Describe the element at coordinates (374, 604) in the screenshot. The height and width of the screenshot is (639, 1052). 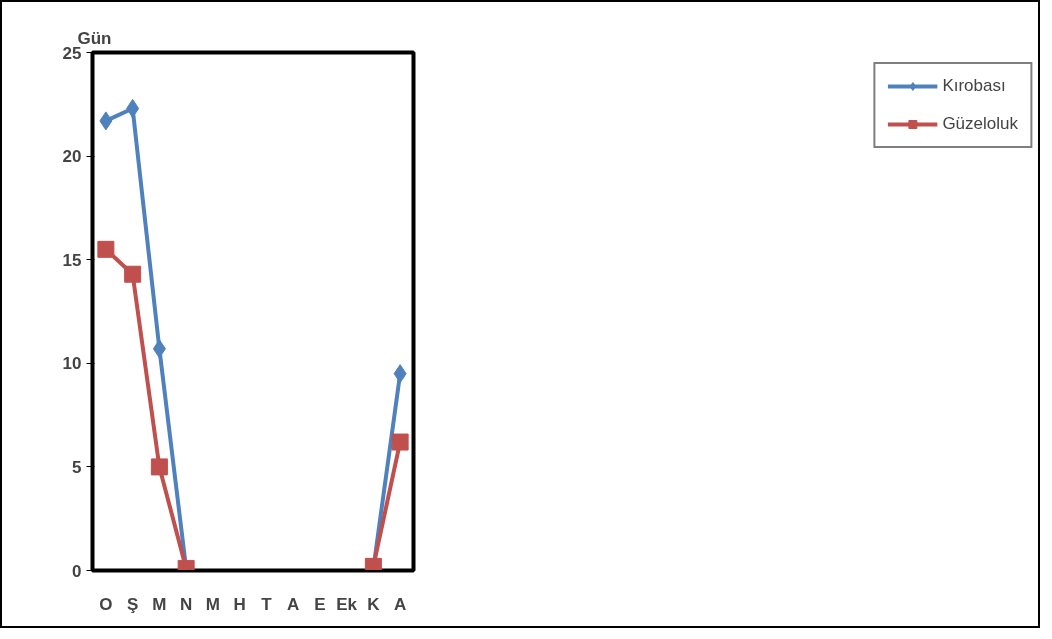
I see `x-tick-label: K` at that location.